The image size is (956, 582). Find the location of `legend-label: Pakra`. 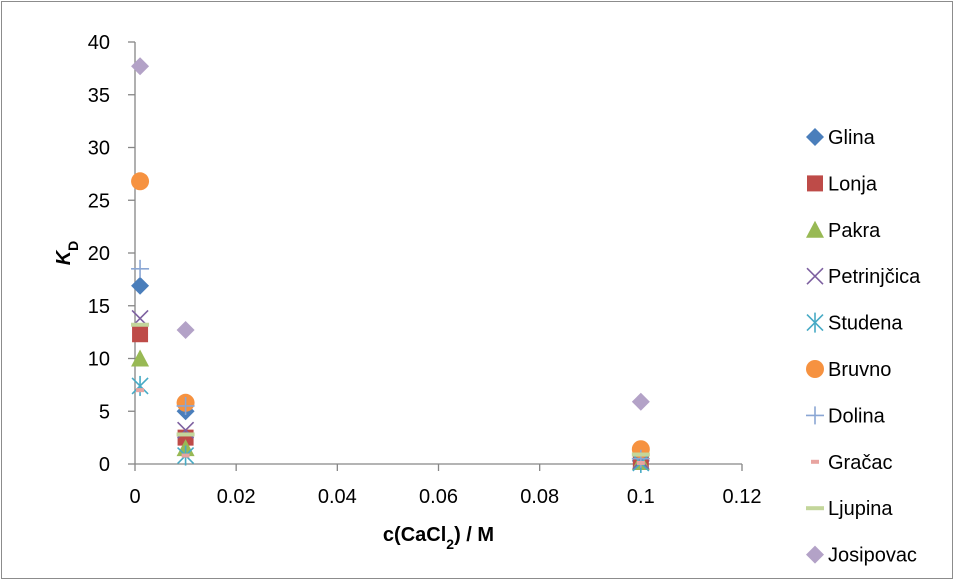

legend-label: Pakra is located at coordinates (854, 231).